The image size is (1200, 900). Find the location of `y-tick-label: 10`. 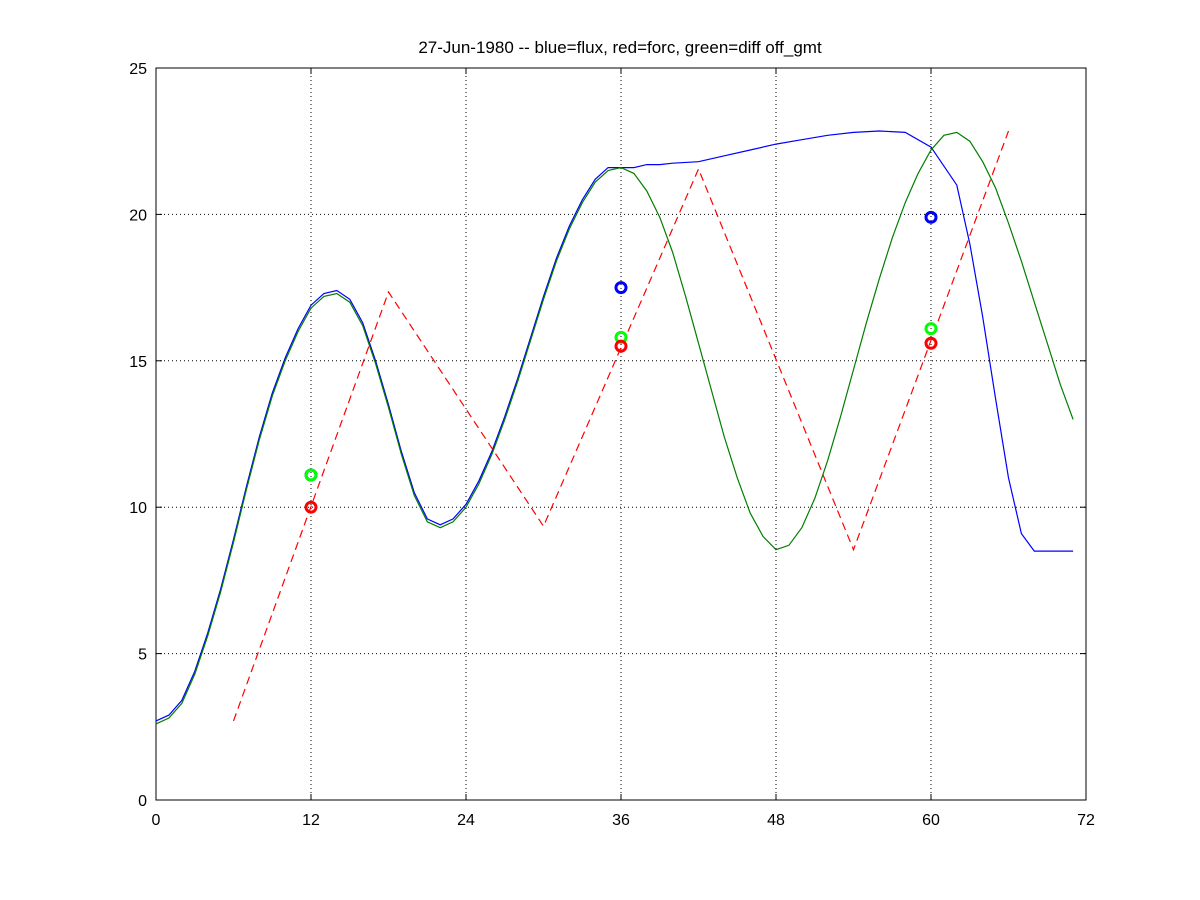

y-tick-label: 10 is located at coordinates (138, 508).